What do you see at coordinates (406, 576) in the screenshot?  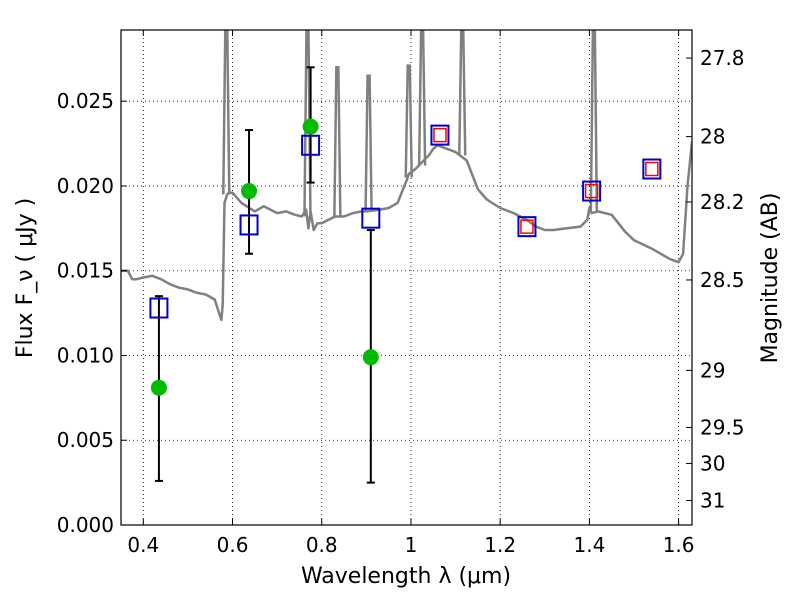 I see `x-axis-label: Wavelength λ (μm)` at bounding box center [406, 576].